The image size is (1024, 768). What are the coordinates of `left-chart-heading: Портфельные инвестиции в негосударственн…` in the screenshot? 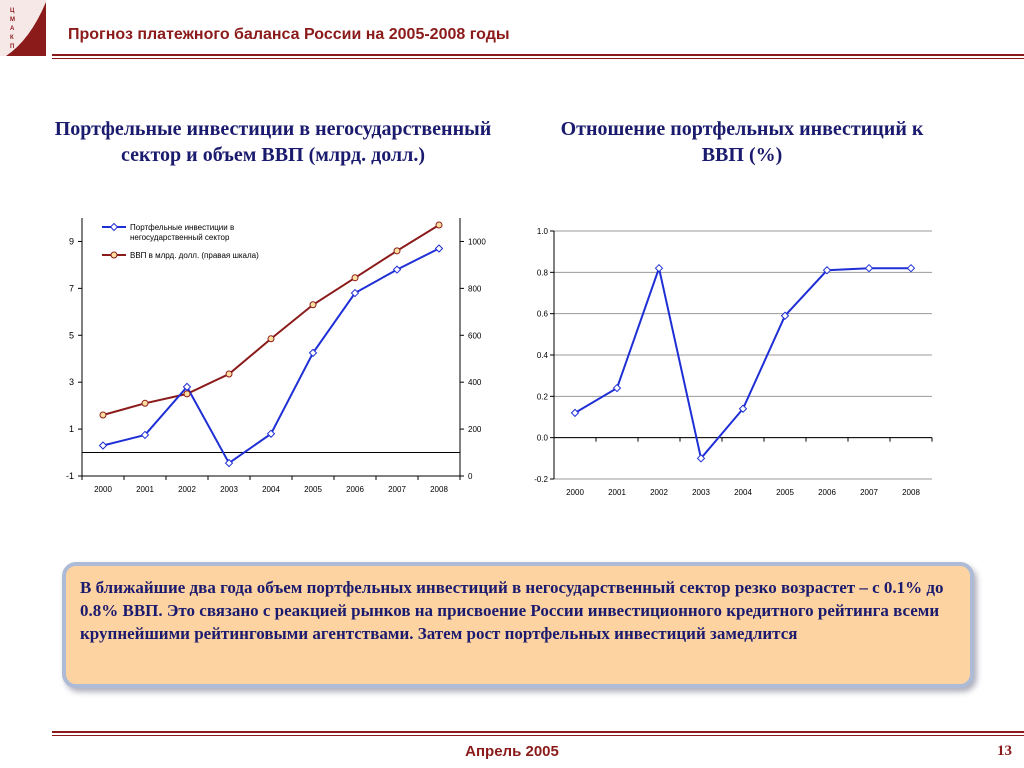 It's located at (273, 142).